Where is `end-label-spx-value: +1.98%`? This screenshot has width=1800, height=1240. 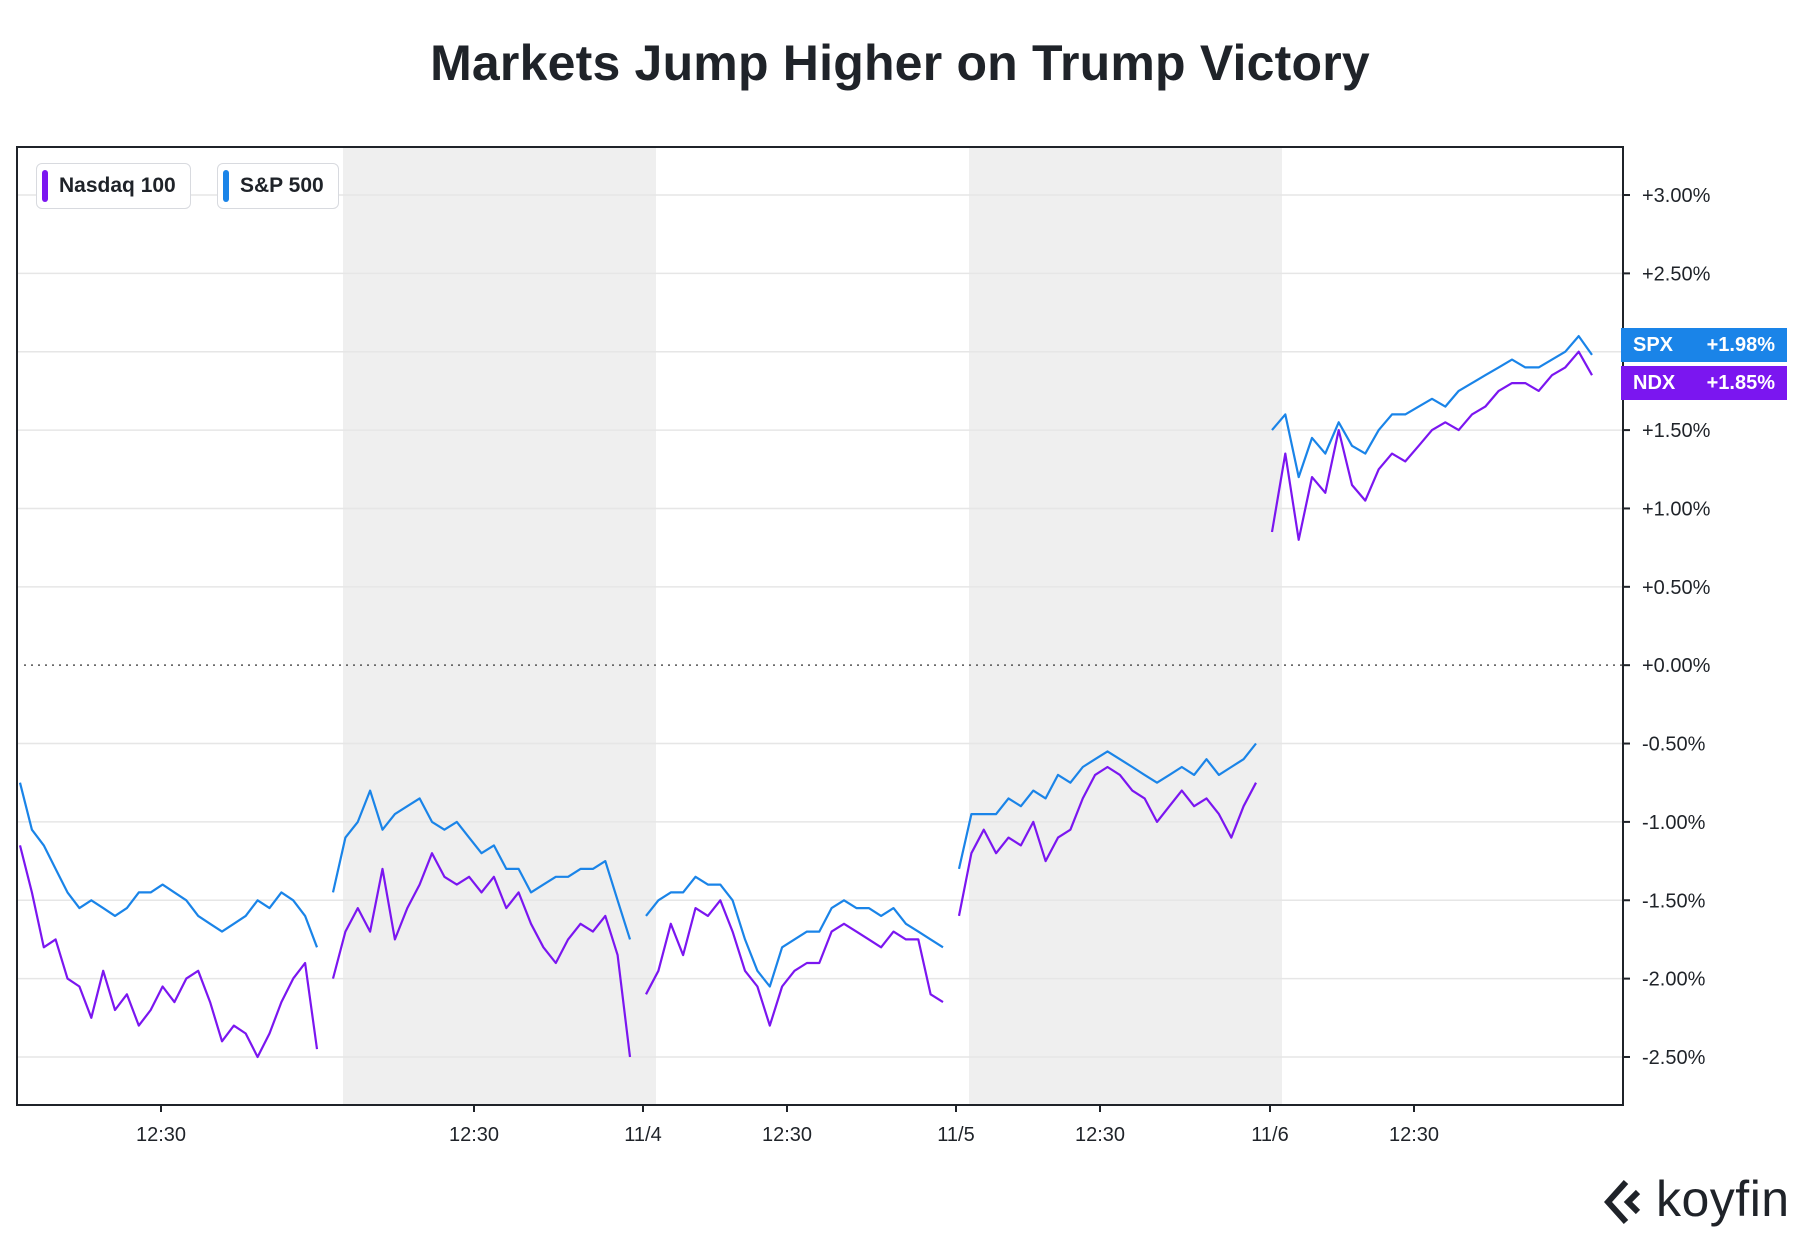 end-label-spx-value: +1.98% is located at coordinates (1740, 345).